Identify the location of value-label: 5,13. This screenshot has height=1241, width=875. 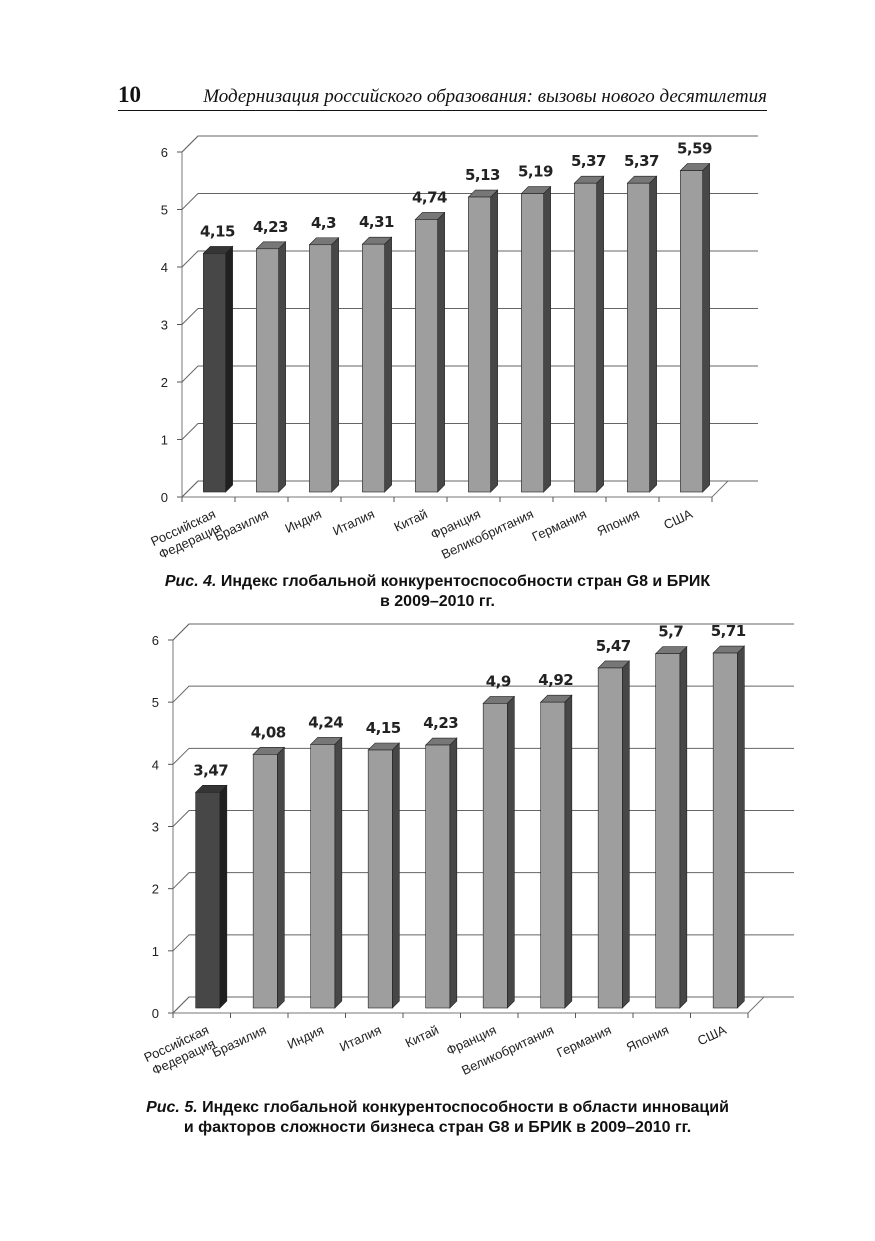
(482, 175).